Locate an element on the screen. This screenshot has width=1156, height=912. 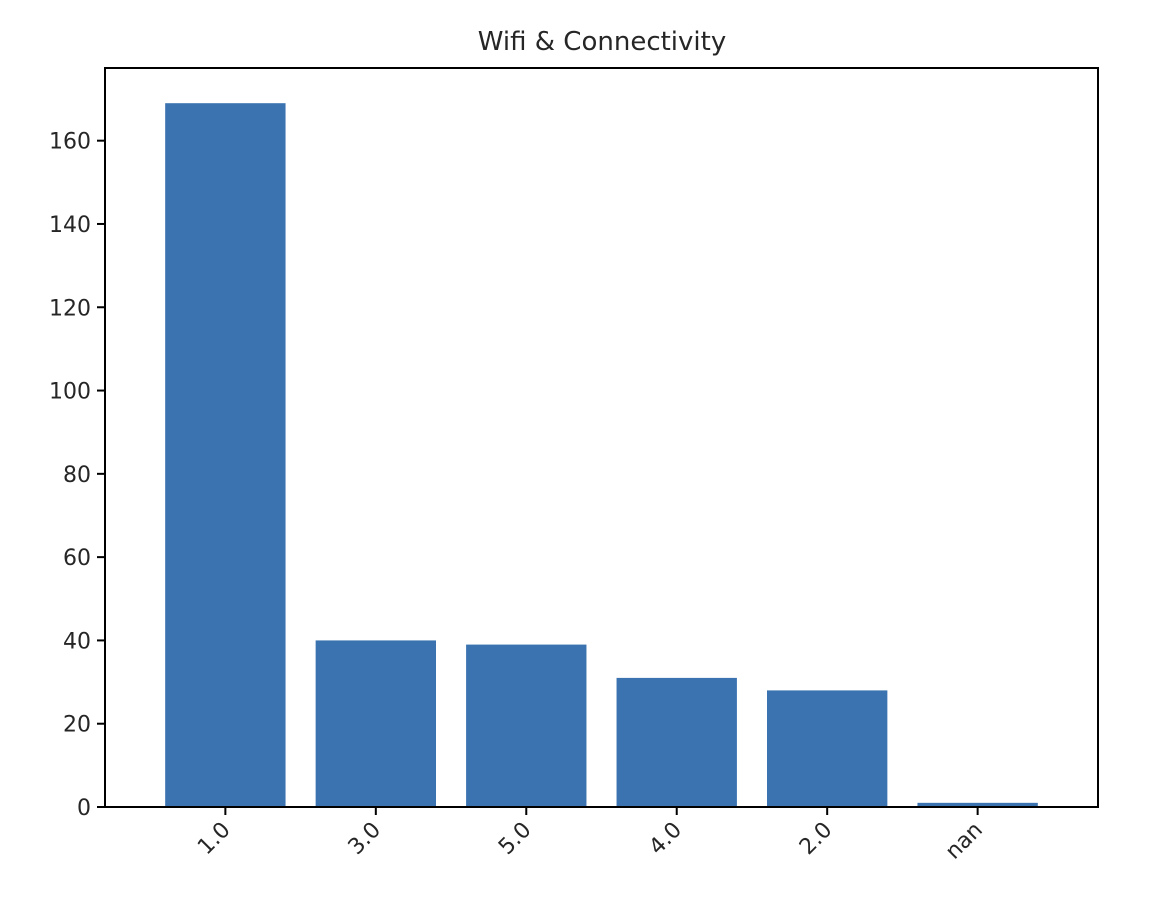
y-tick-label: 80 is located at coordinates (77, 475).